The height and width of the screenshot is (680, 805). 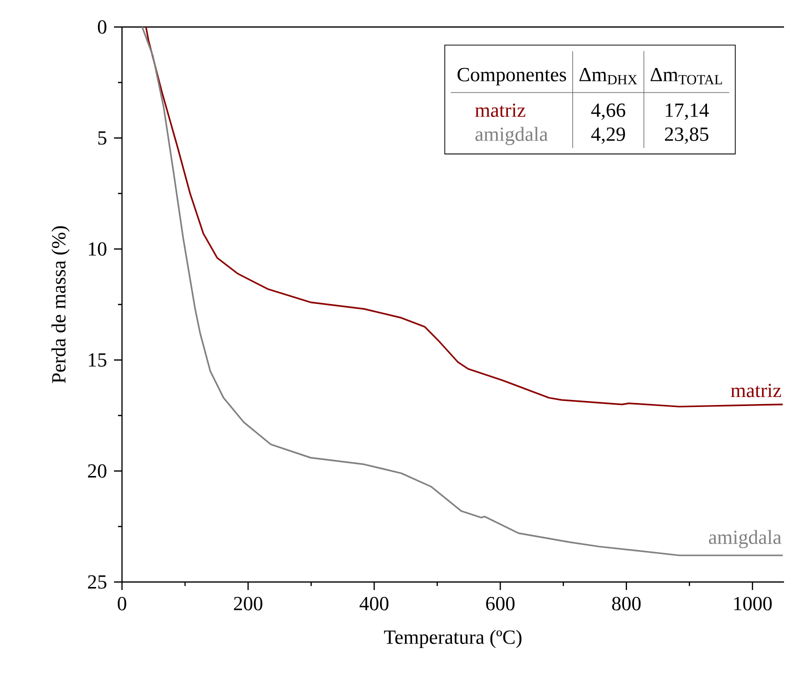 What do you see at coordinates (756, 391) in the screenshot?
I see `series-label: matriz` at bounding box center [756, 391].